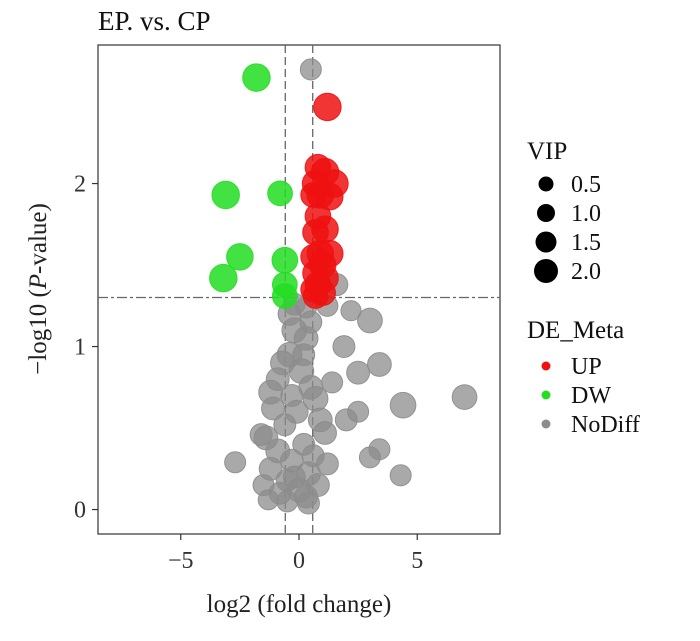  What do you see at coordinates (586, 243) in the screenshot?
I see `legend-size-label: 1.5` at bounding box center [586, 243].